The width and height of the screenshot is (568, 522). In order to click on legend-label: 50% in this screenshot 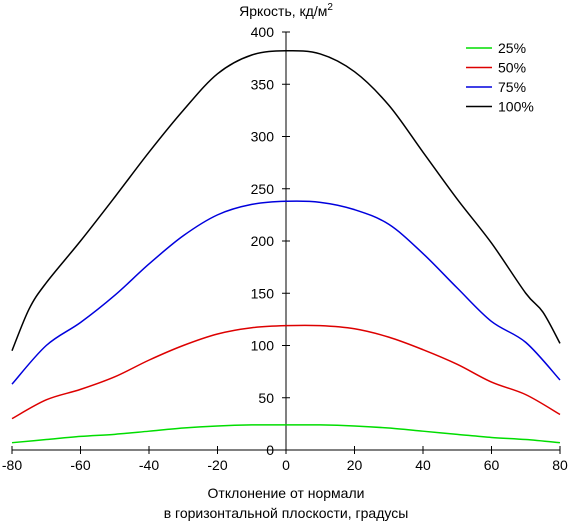, I will do `click(512, 68)`.